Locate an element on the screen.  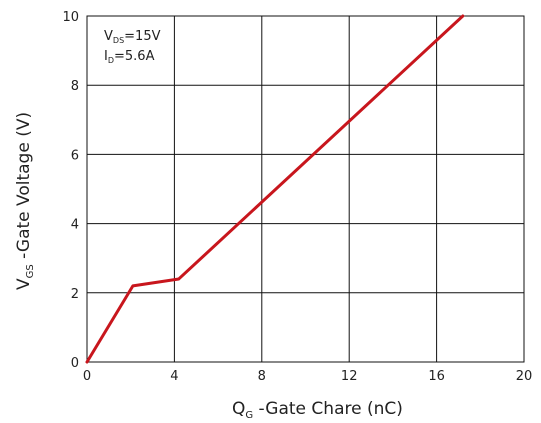
y-tick-label-2: 2 is located at coordinates (75, 294).